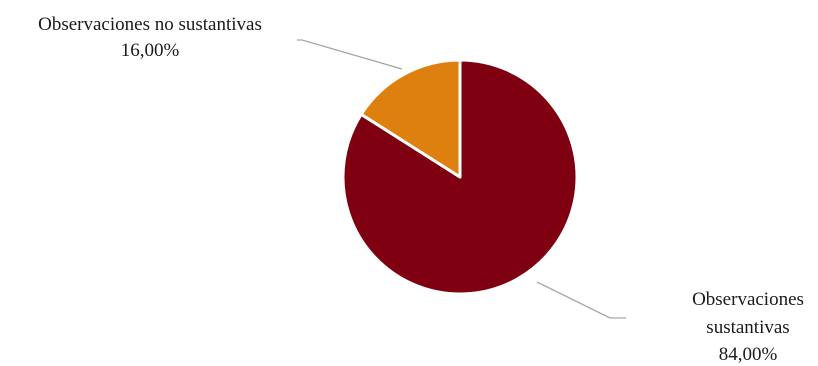 The width and height of the screenshot is (818, 366). Describe the element at coordinates (581, 300) in the screenshot. I see `leader-line-sustantivas` at that location.